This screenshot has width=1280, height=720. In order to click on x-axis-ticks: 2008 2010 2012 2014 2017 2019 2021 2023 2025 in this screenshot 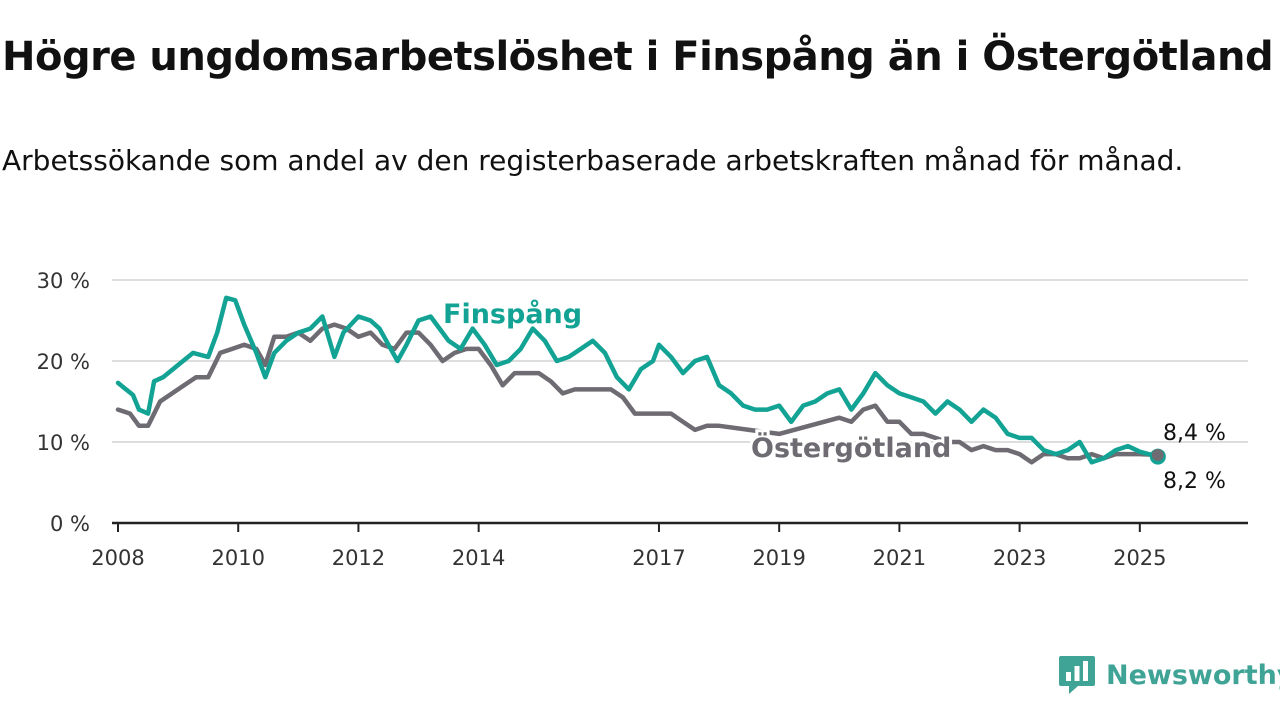, I will do `click(669, 545)`.